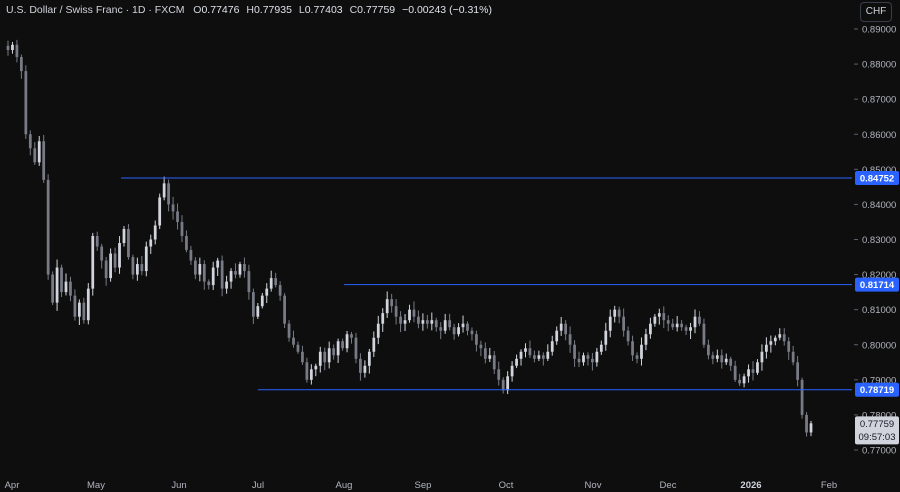 This screenshot has width=900, height=492. I want to click on time-tick-label: Sep, so click(423, 485).